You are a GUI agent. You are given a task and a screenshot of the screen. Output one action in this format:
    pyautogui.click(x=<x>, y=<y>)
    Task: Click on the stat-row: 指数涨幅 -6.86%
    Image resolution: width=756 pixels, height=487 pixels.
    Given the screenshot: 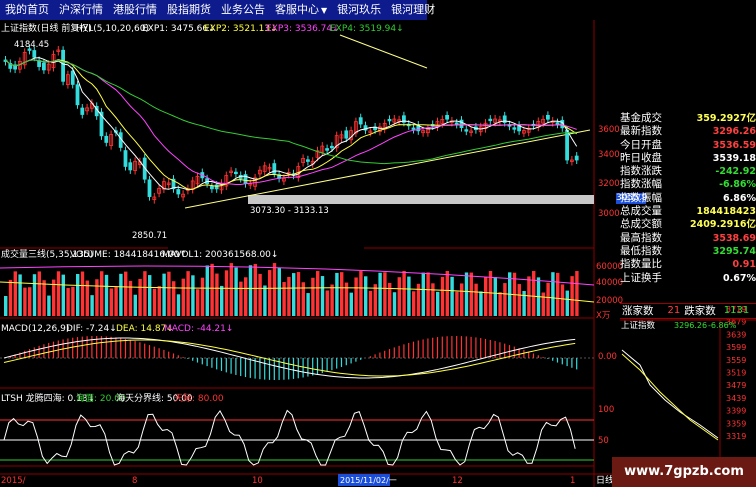 What is the action you would take?
    pyautogui.click(x=688, y=184)
    